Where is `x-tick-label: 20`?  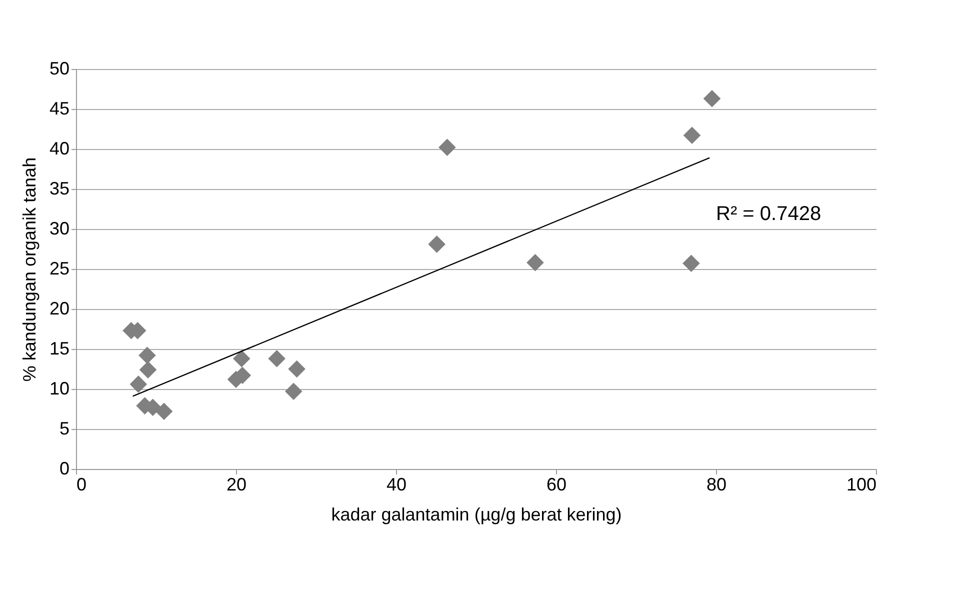
x-tick-label: 20 is located at coordinates (236, 484).